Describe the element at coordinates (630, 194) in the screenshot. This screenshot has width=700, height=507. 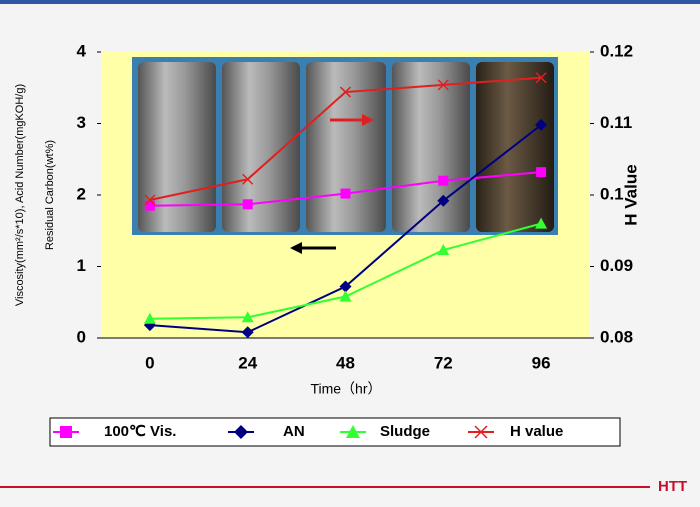
I see `y2-axis-label: H Value` at that location.